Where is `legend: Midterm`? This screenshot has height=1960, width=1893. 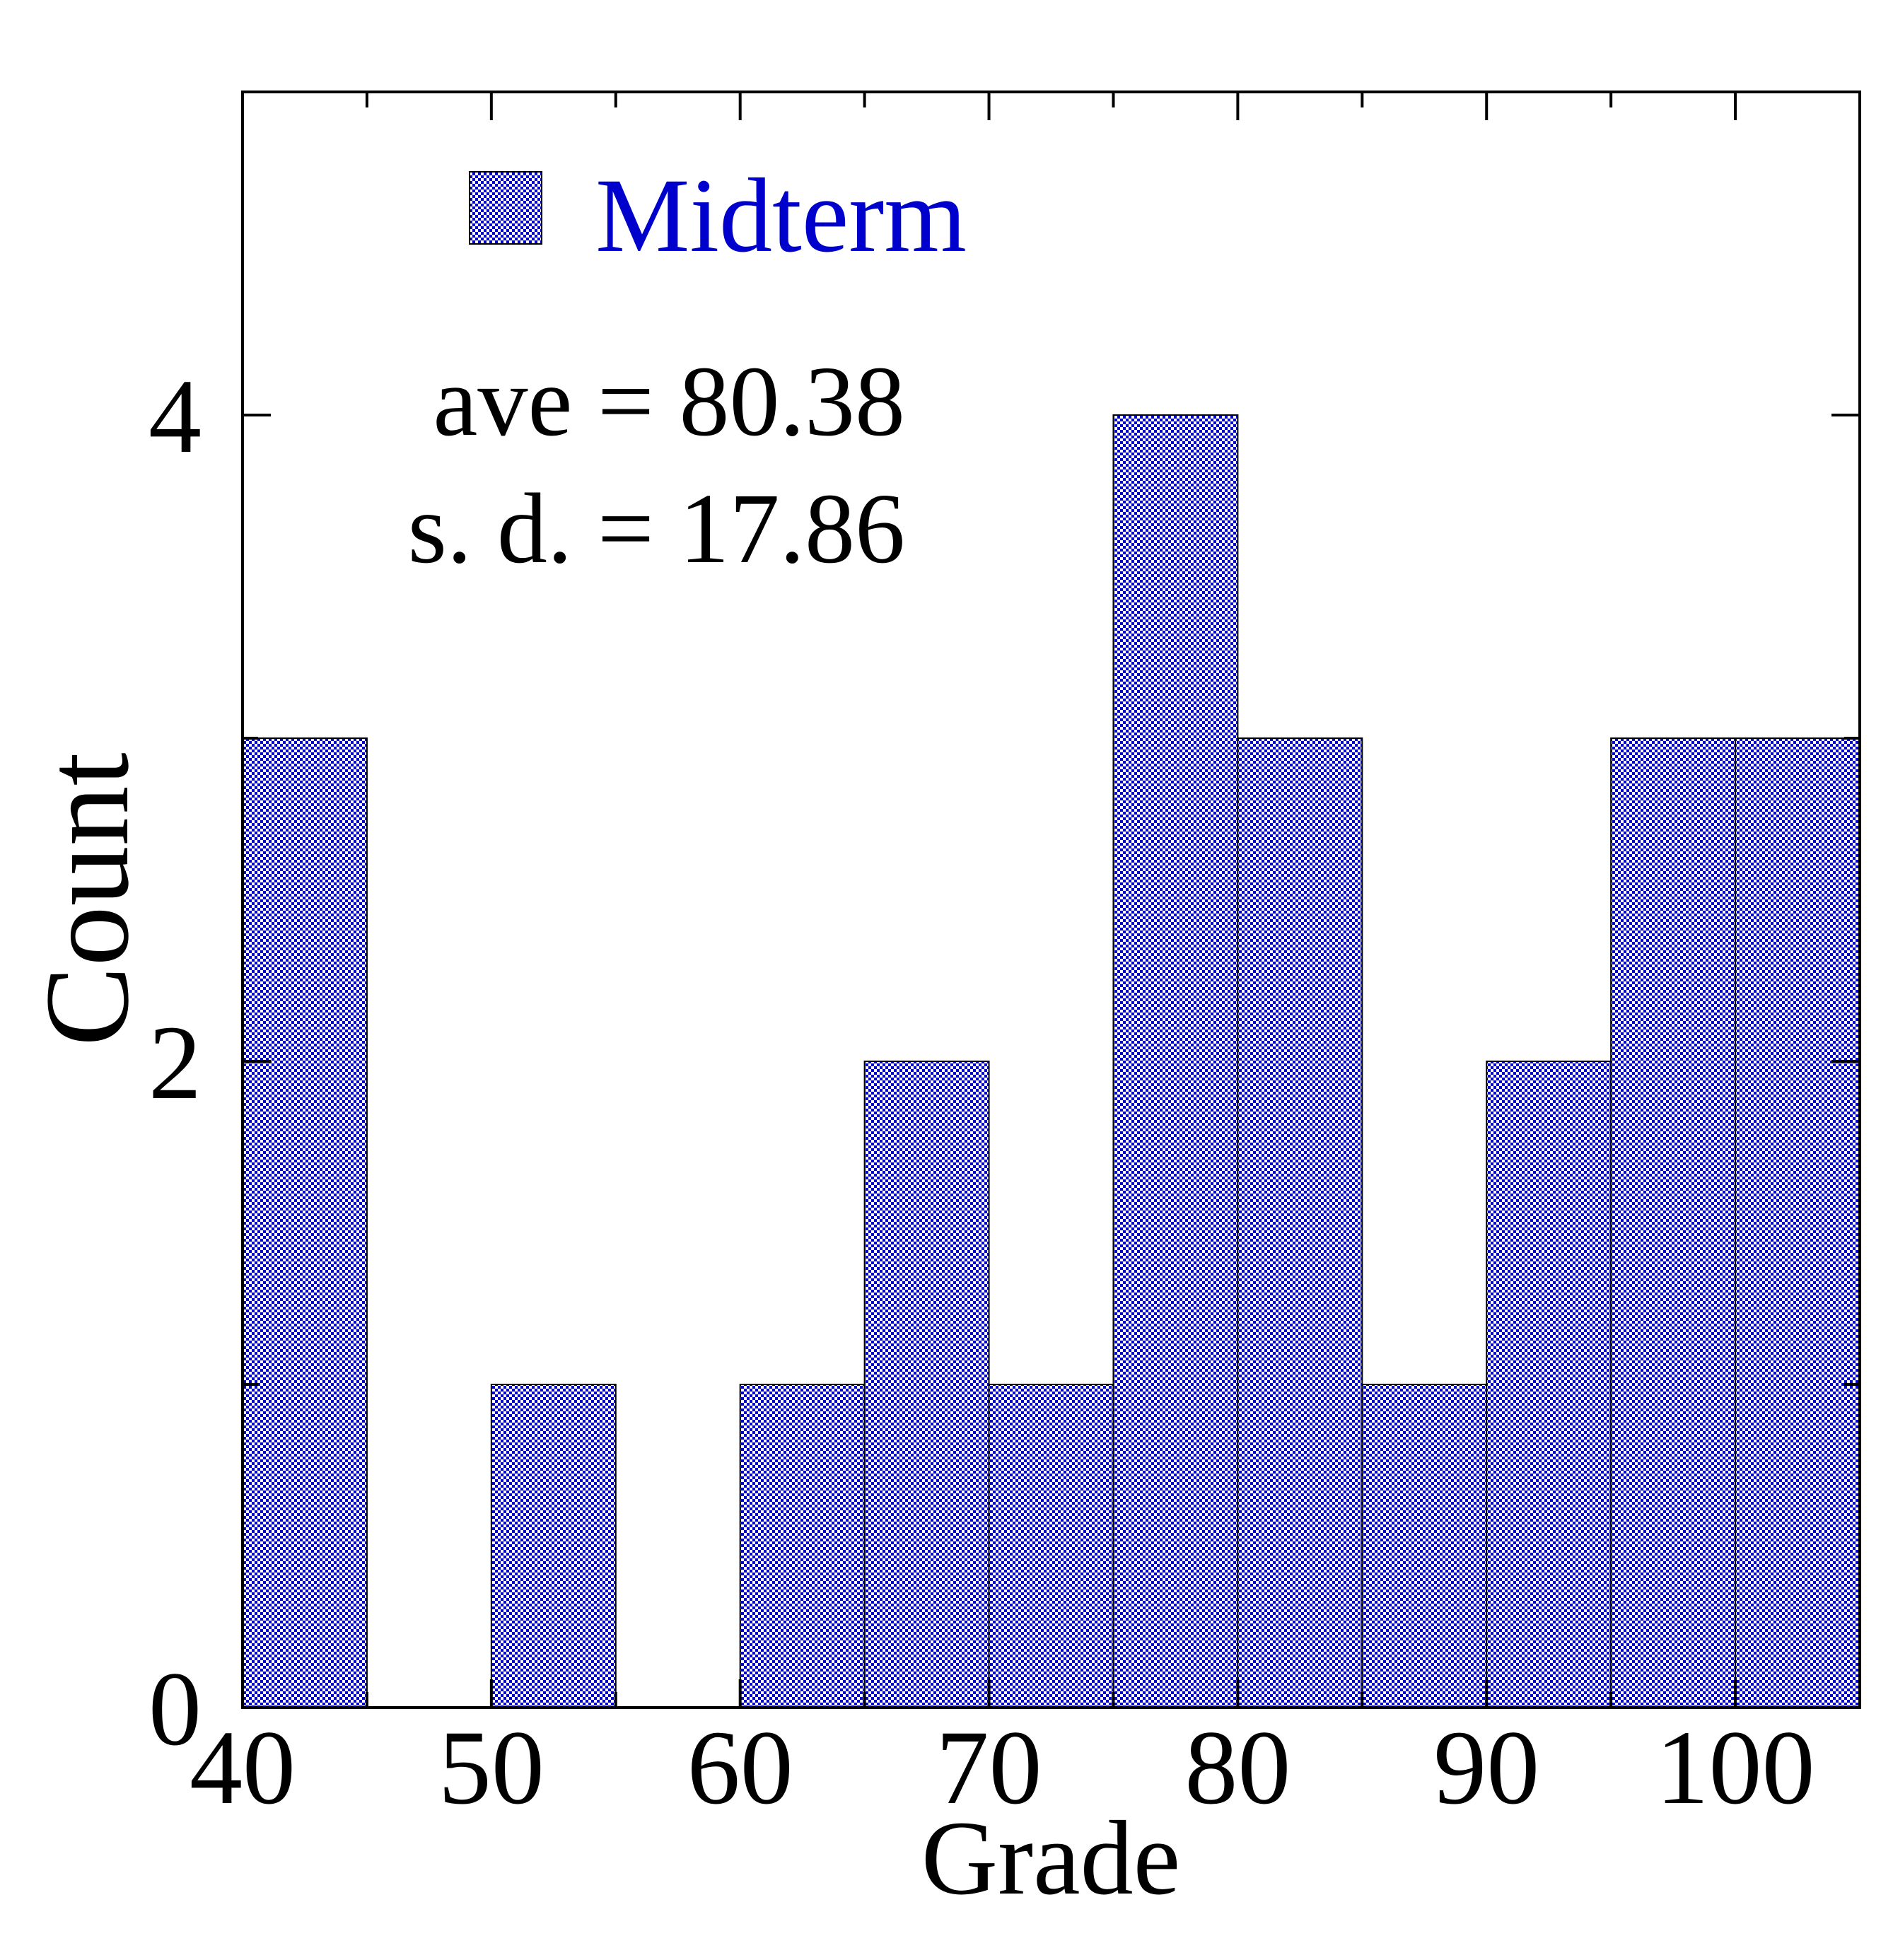
legend: Midterm is located at coordinates (718, 216).